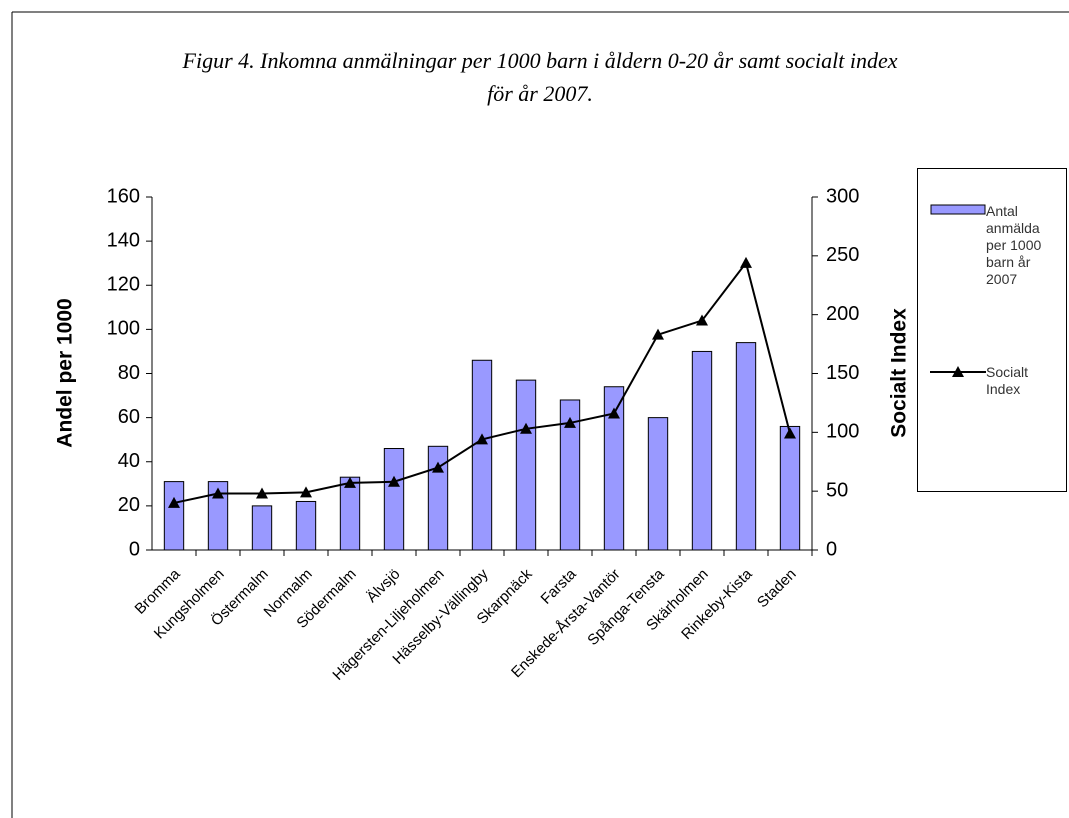 This screenshot has height=818, width=1069. What do you see at coordinates (831, 549) in the screenshot?
I see `y2-tick-label: 0` at bounding box center [831, 549].